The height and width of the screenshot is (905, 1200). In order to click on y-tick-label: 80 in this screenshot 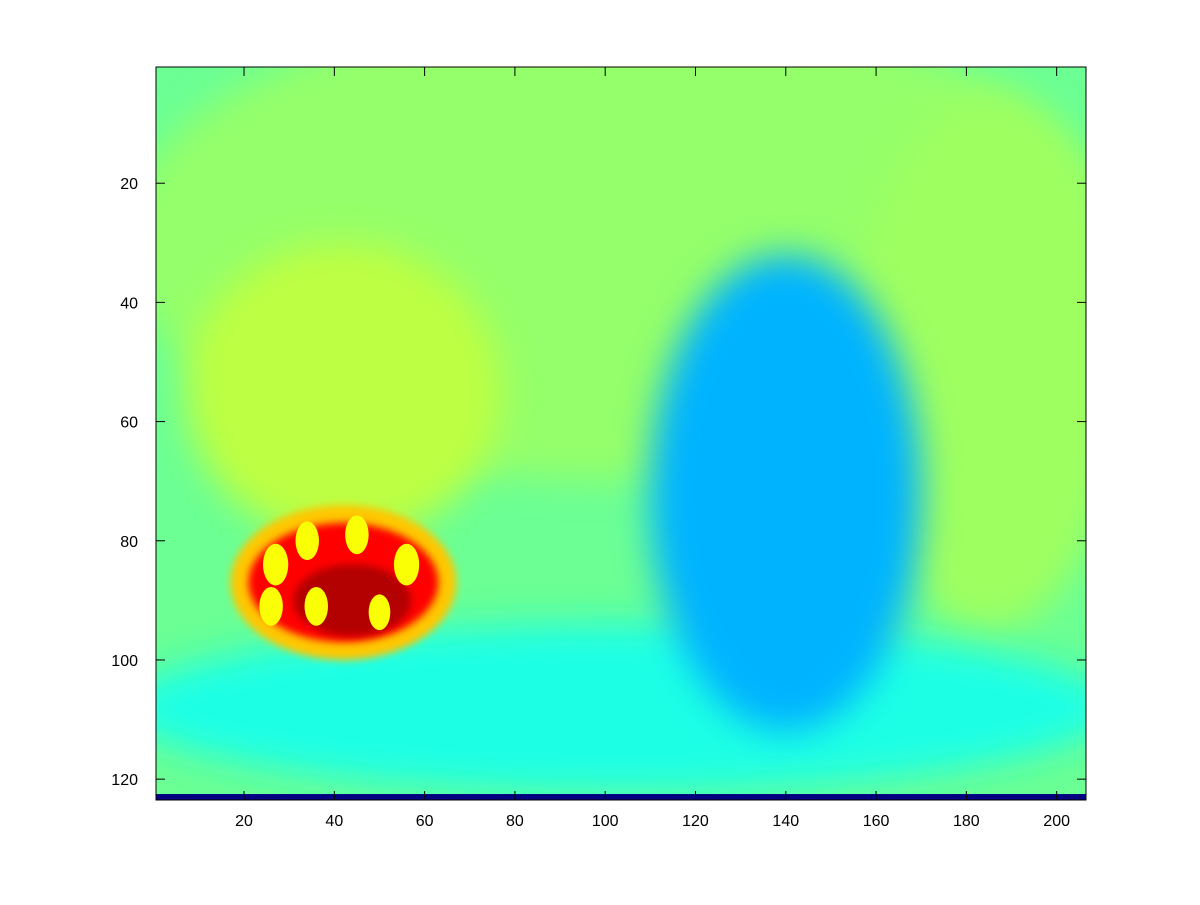, I will do `click(129, 542)`.